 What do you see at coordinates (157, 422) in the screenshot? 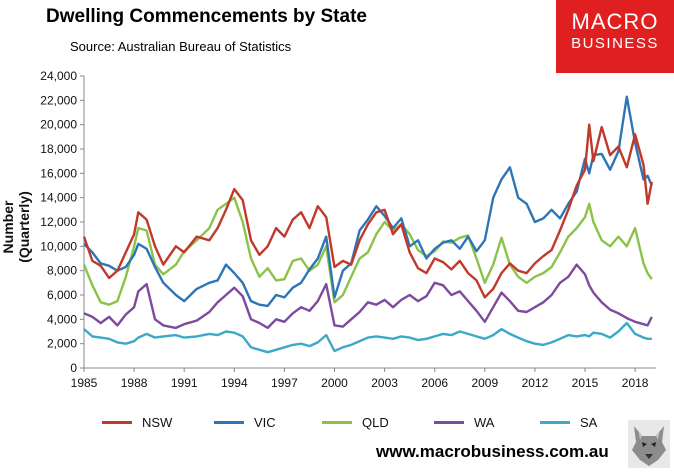
I see `legend-label-nsw: NSW` at bounding box center [157, 422].